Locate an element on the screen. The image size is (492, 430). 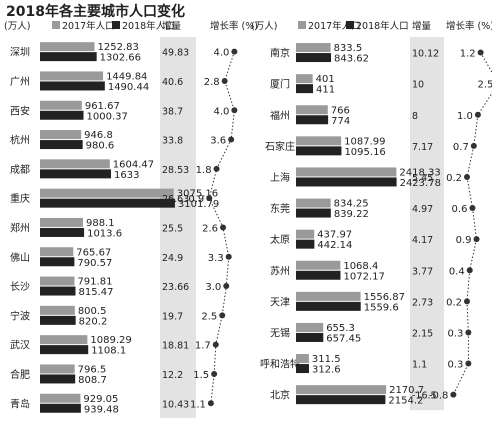
value-label-2017: 655.3 is located at coordinates (340, 328).